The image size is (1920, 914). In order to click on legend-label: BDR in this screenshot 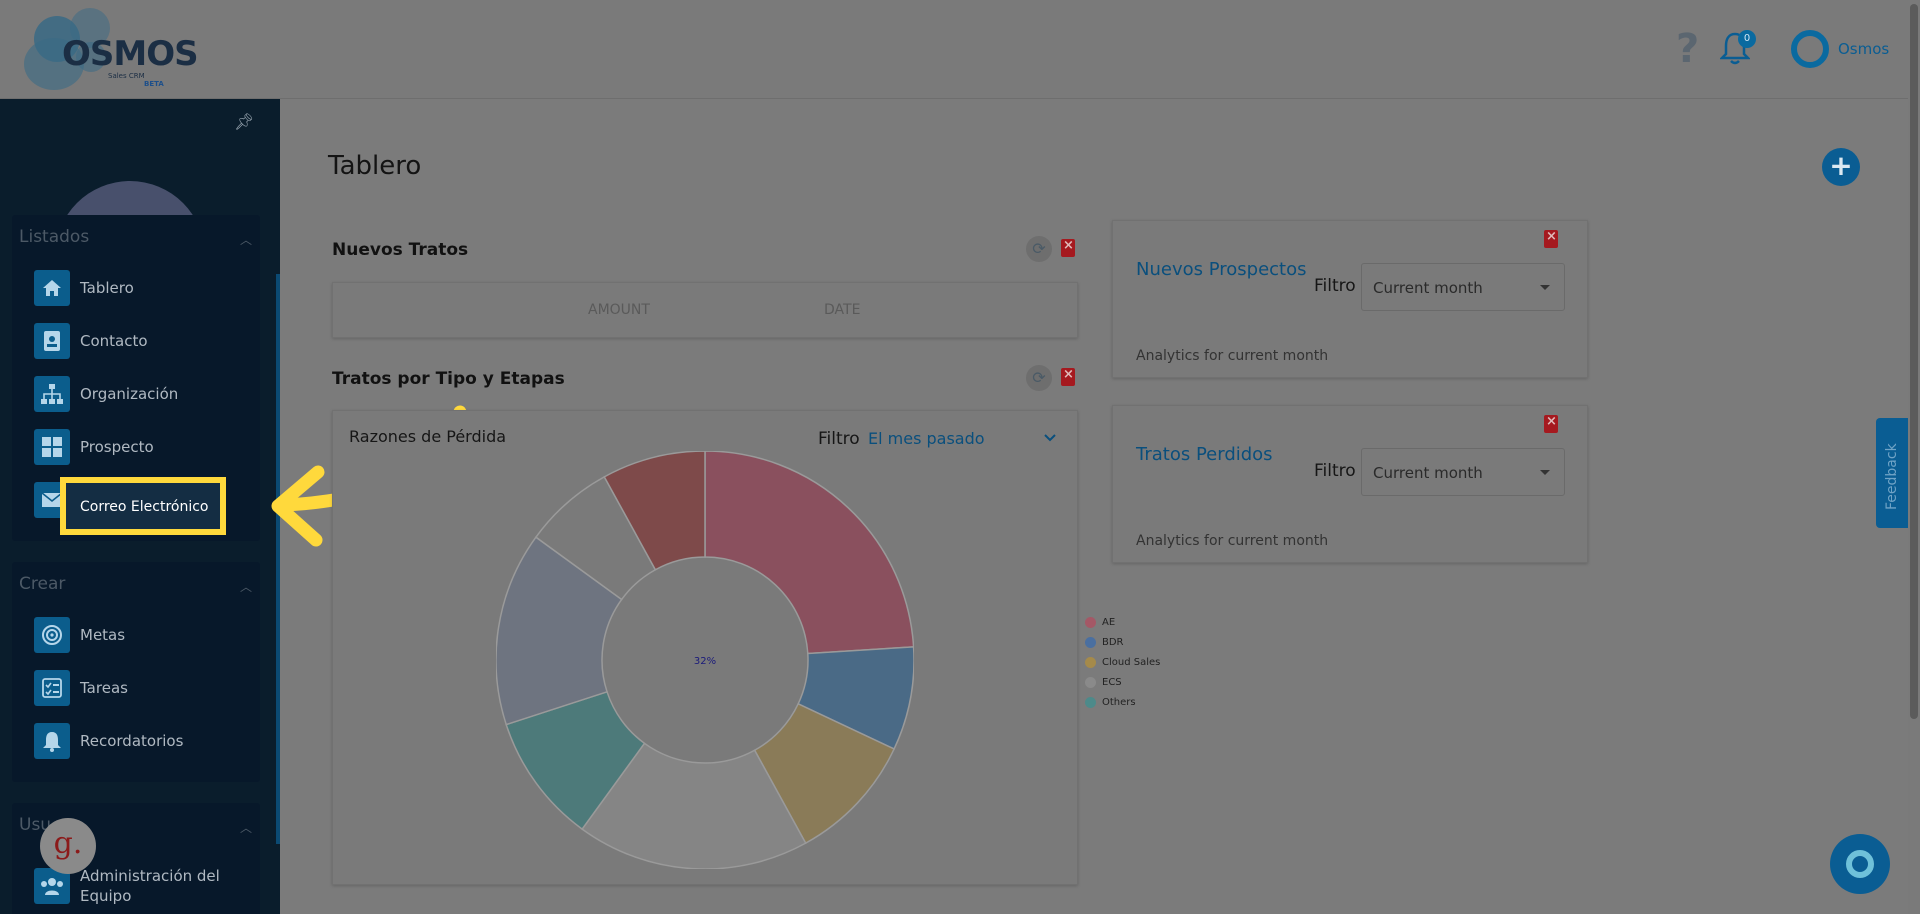, I will do `click(1113, 642)`.